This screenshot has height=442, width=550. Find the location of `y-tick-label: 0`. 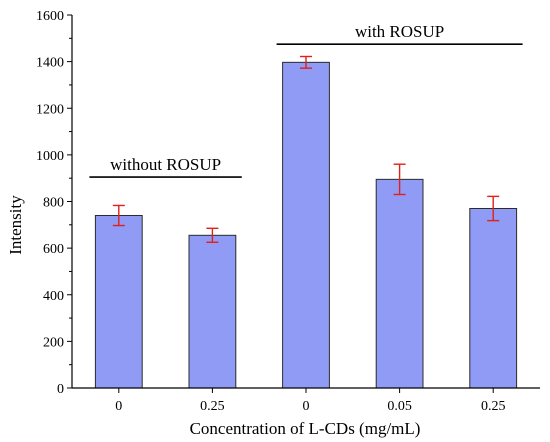

y-tick-label: 0 is located at coordinates (60, 389).